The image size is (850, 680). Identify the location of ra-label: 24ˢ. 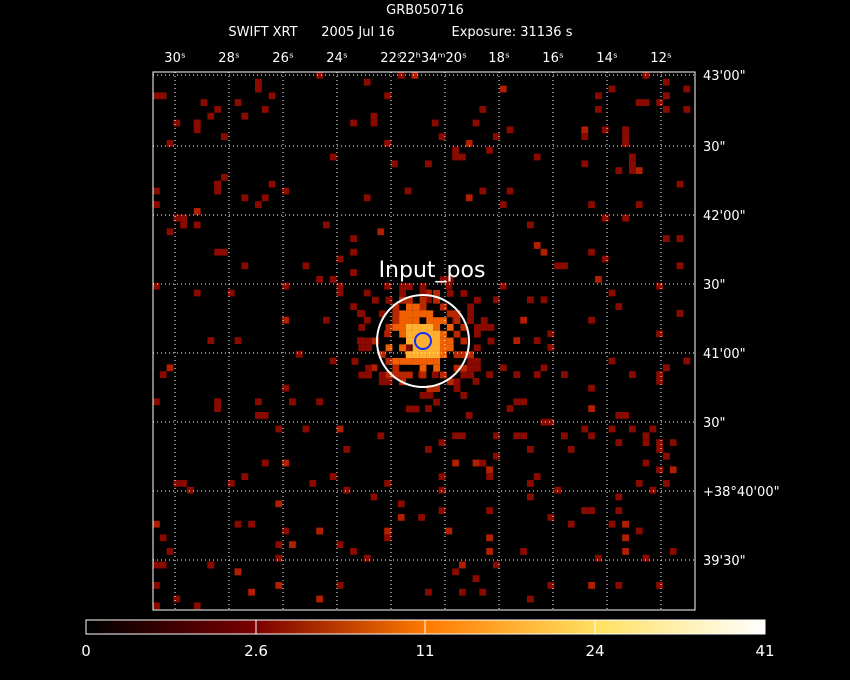
(337, 58).